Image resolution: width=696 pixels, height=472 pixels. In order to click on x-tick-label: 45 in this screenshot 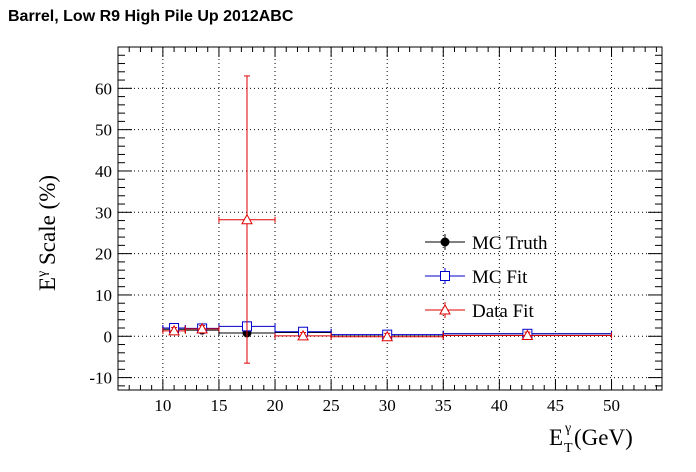, I will do `click(555, 405)`.